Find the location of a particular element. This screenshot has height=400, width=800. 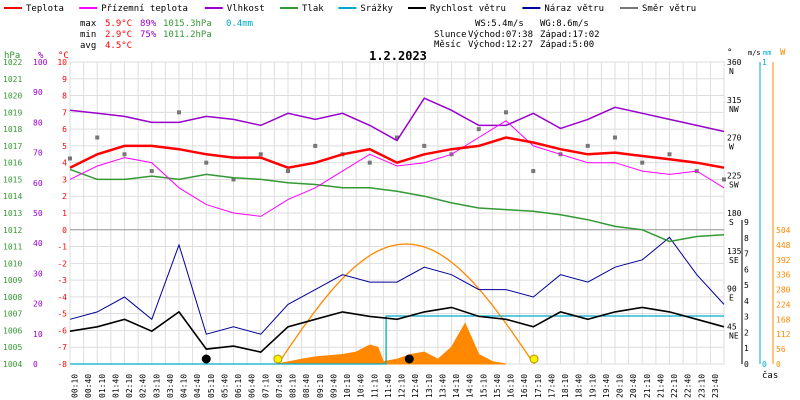

stat-max-label: max is located at coordinates (88, 24).